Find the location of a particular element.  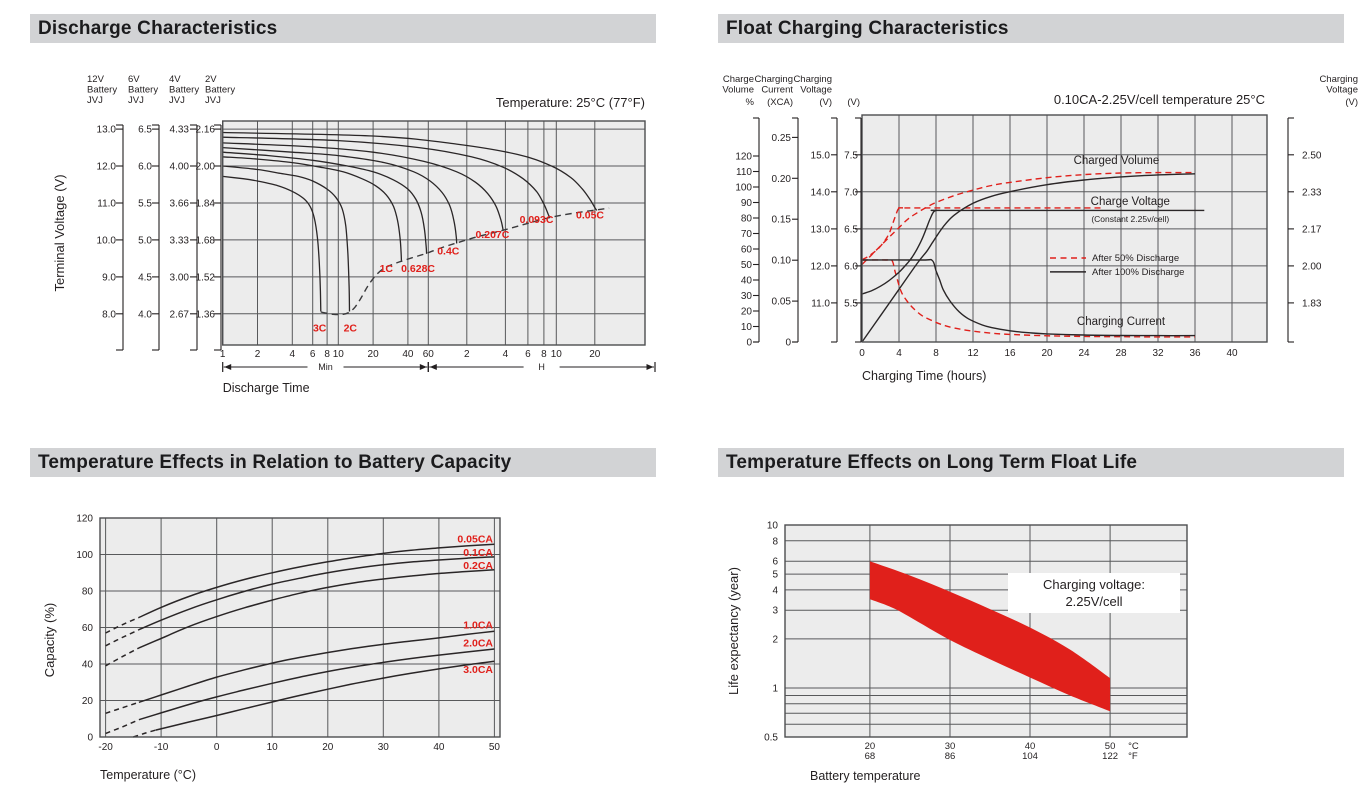

x-tick-label: -20 is located at coordinates (105, 747).